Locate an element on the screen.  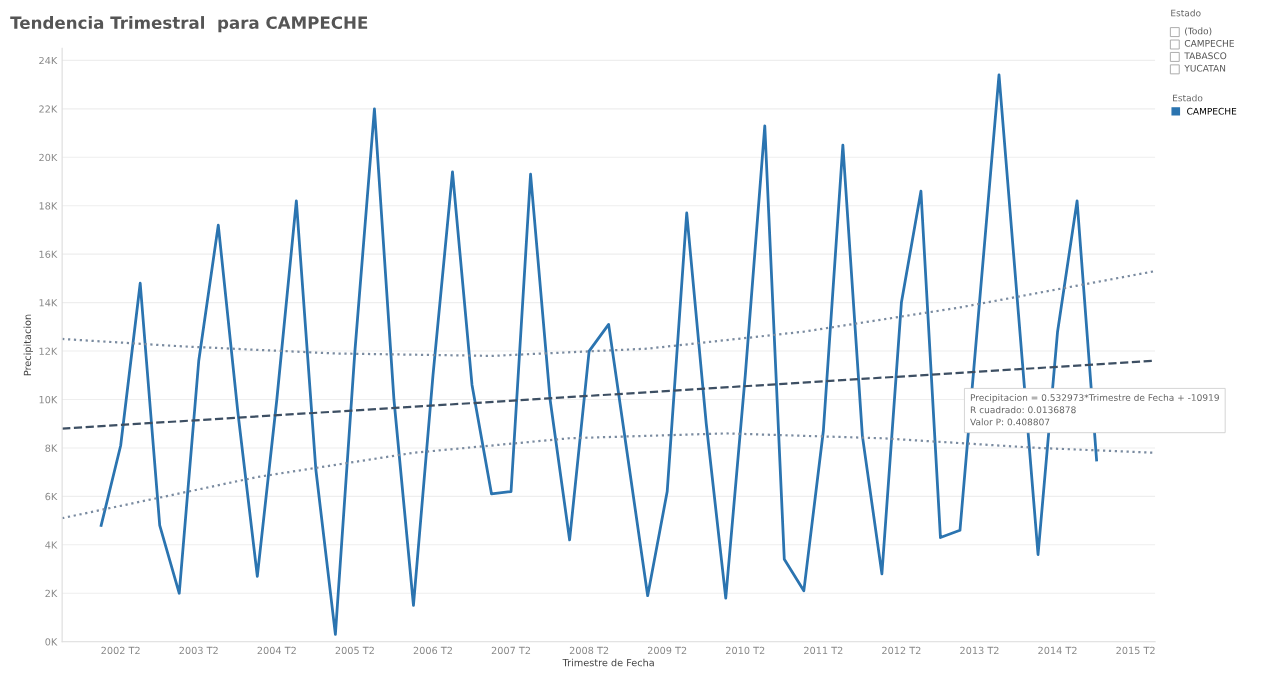
y-tick-label: 8K is located at coordinates (51, 448).